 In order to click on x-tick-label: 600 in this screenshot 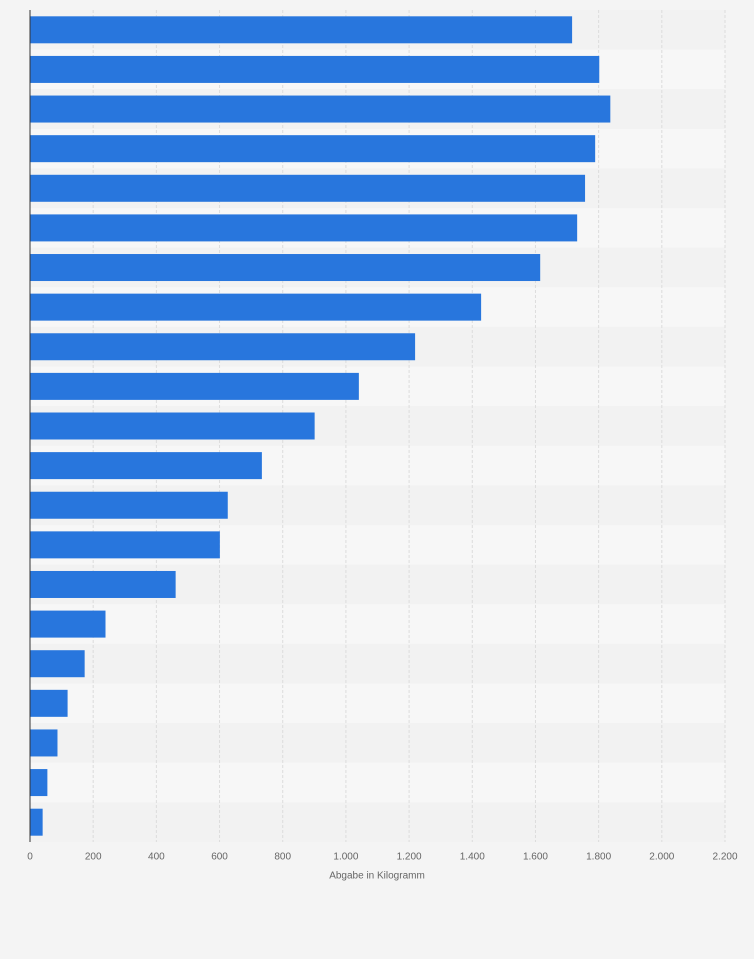, I will do `click(219, 857)`.